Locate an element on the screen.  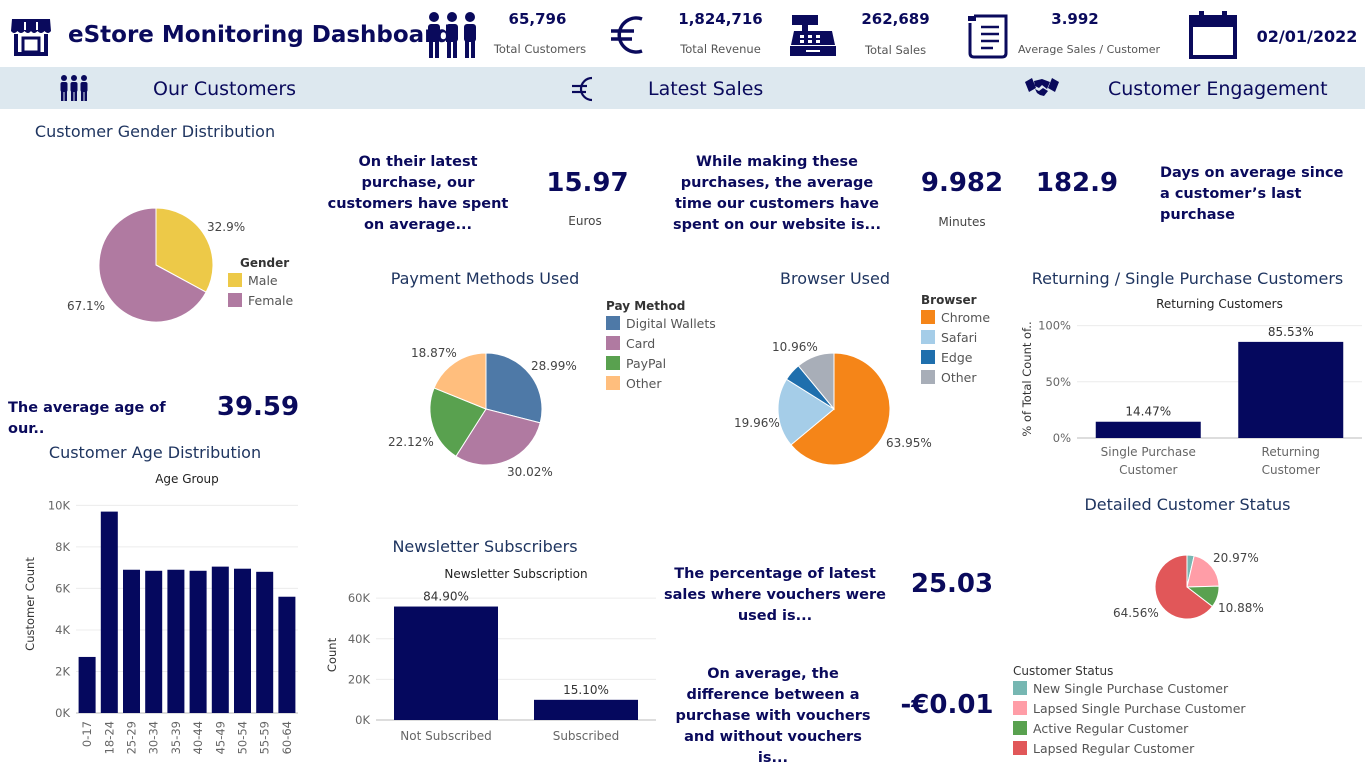
pie-slice-card is located at coordinates (498, 437).